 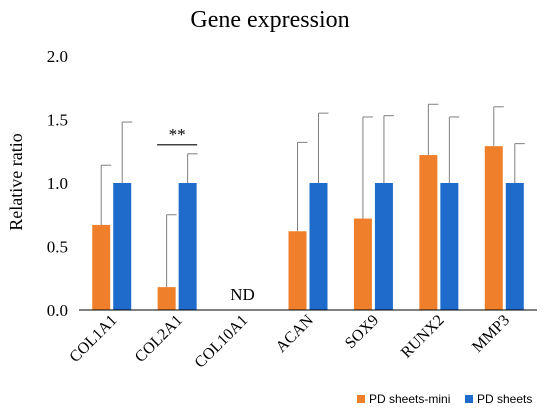 I want to click on chart-title: Gene expression, so click(x=269, y=20).